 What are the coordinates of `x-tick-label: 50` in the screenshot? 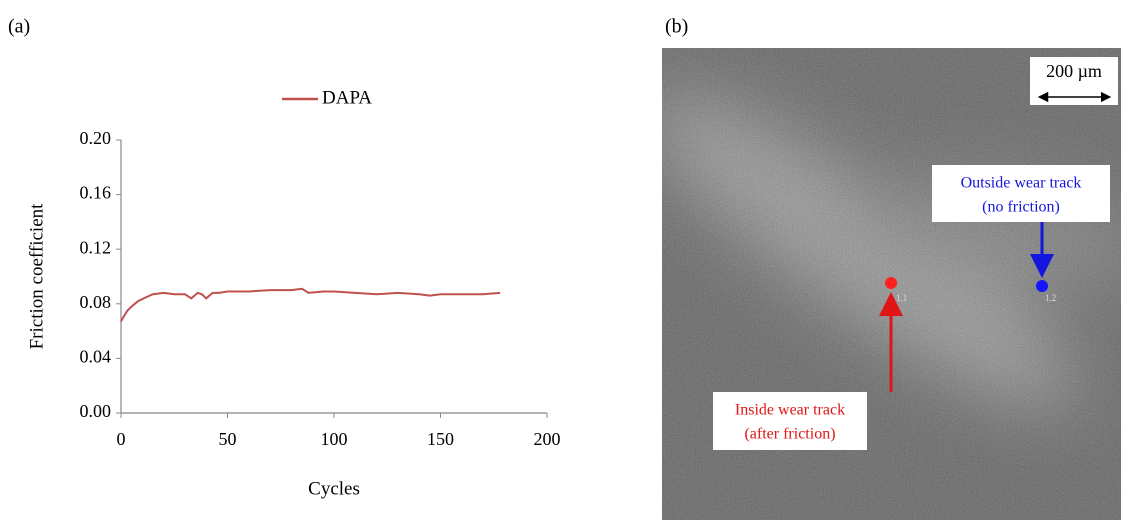 It's located at (228, 439).